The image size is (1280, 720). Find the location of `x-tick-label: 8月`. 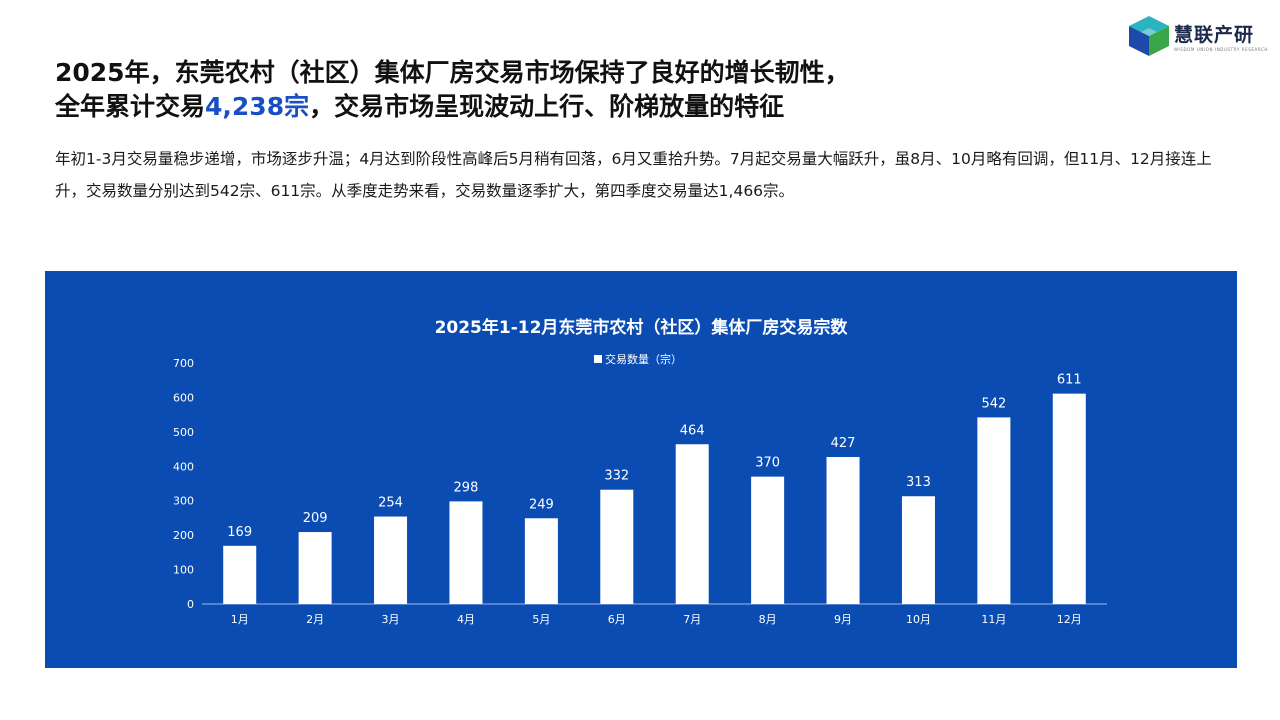

x-tick-label: 8月 is located at coordinates (768, 619).